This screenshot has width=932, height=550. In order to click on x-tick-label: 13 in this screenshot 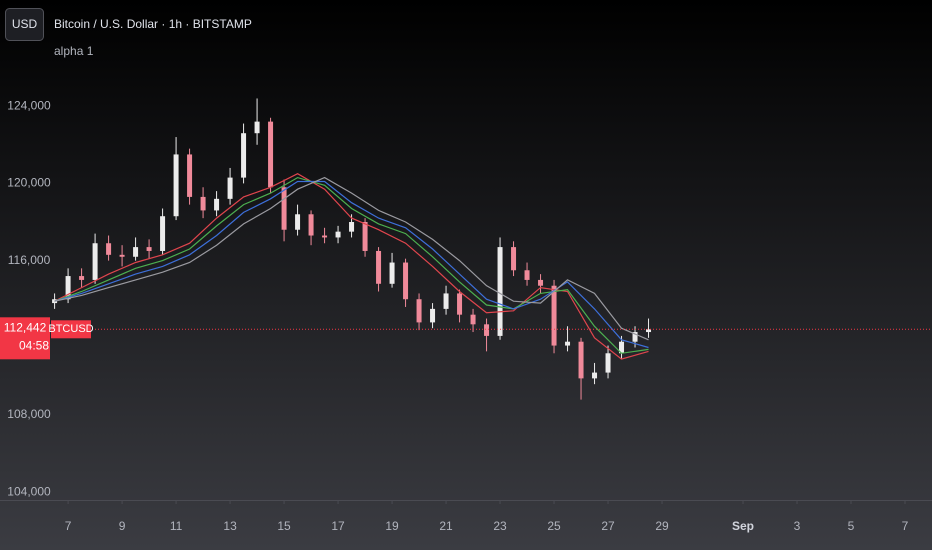, I will do `click(230, 526)`.